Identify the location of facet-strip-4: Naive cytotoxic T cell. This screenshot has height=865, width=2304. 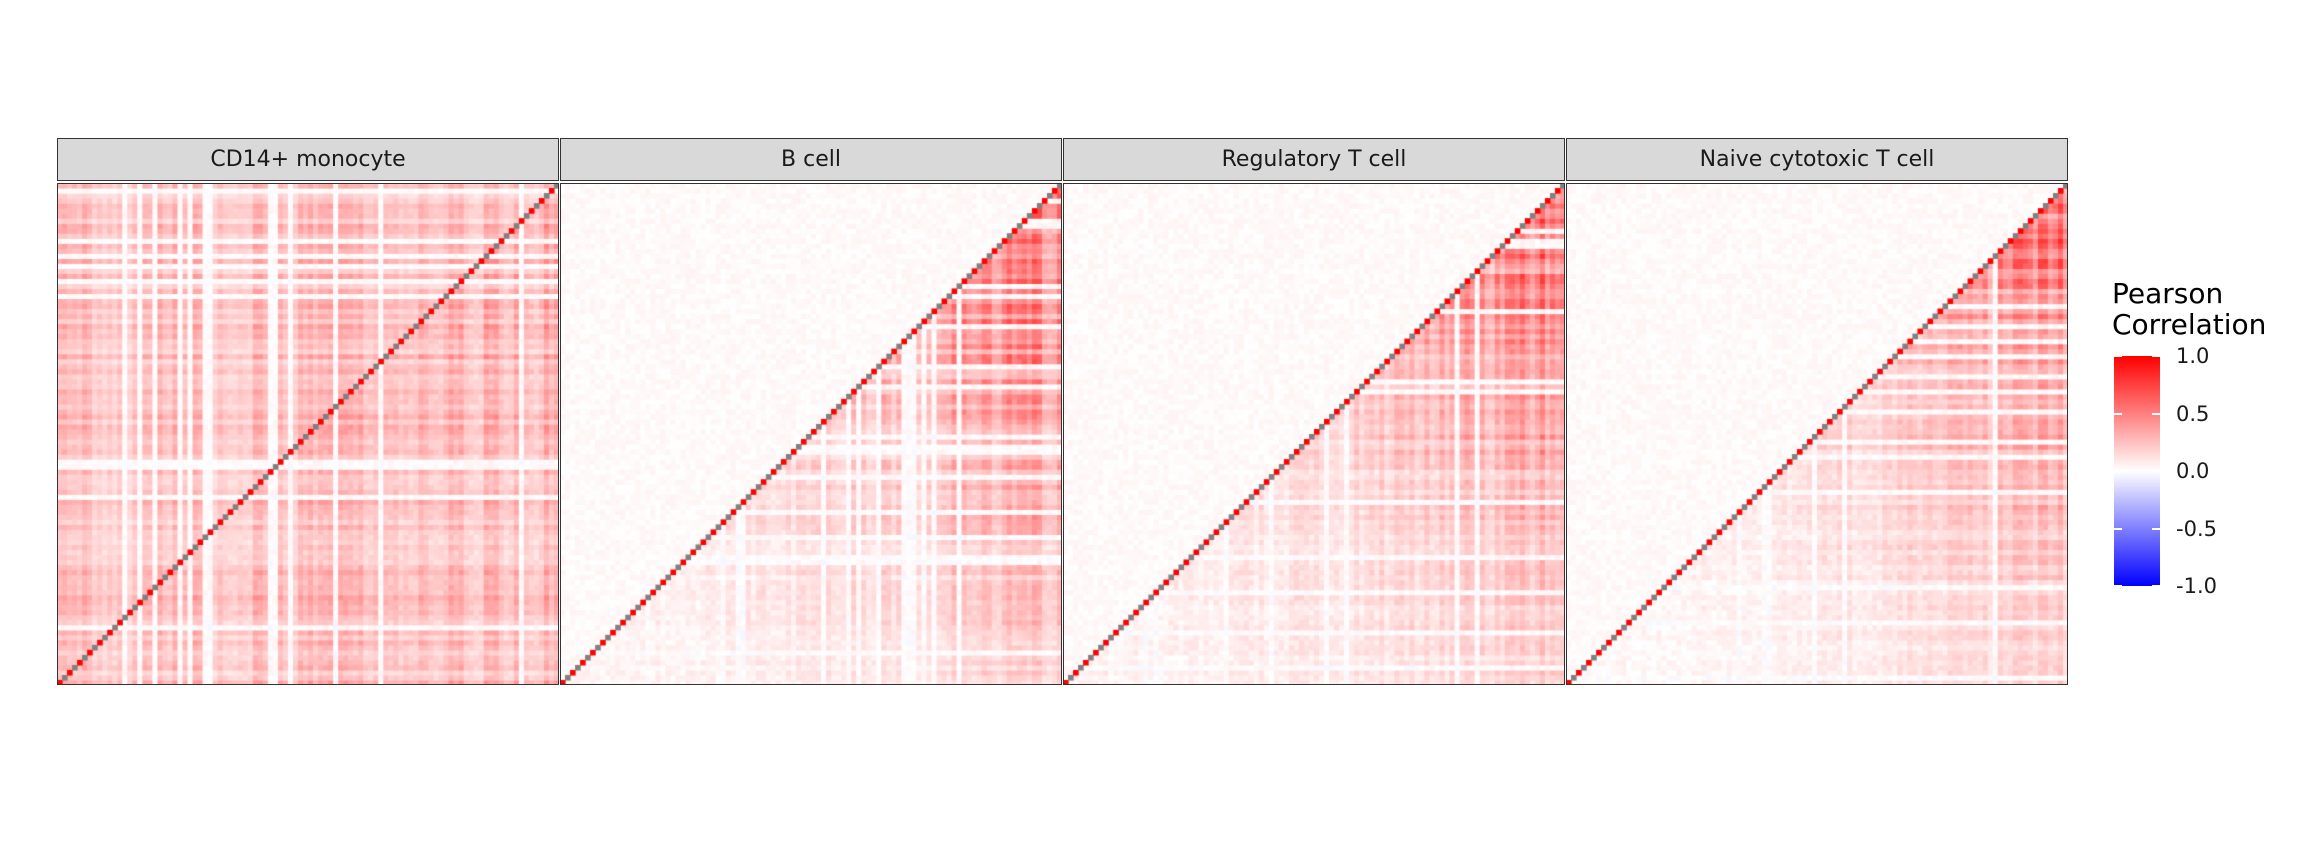
(1817, 159).